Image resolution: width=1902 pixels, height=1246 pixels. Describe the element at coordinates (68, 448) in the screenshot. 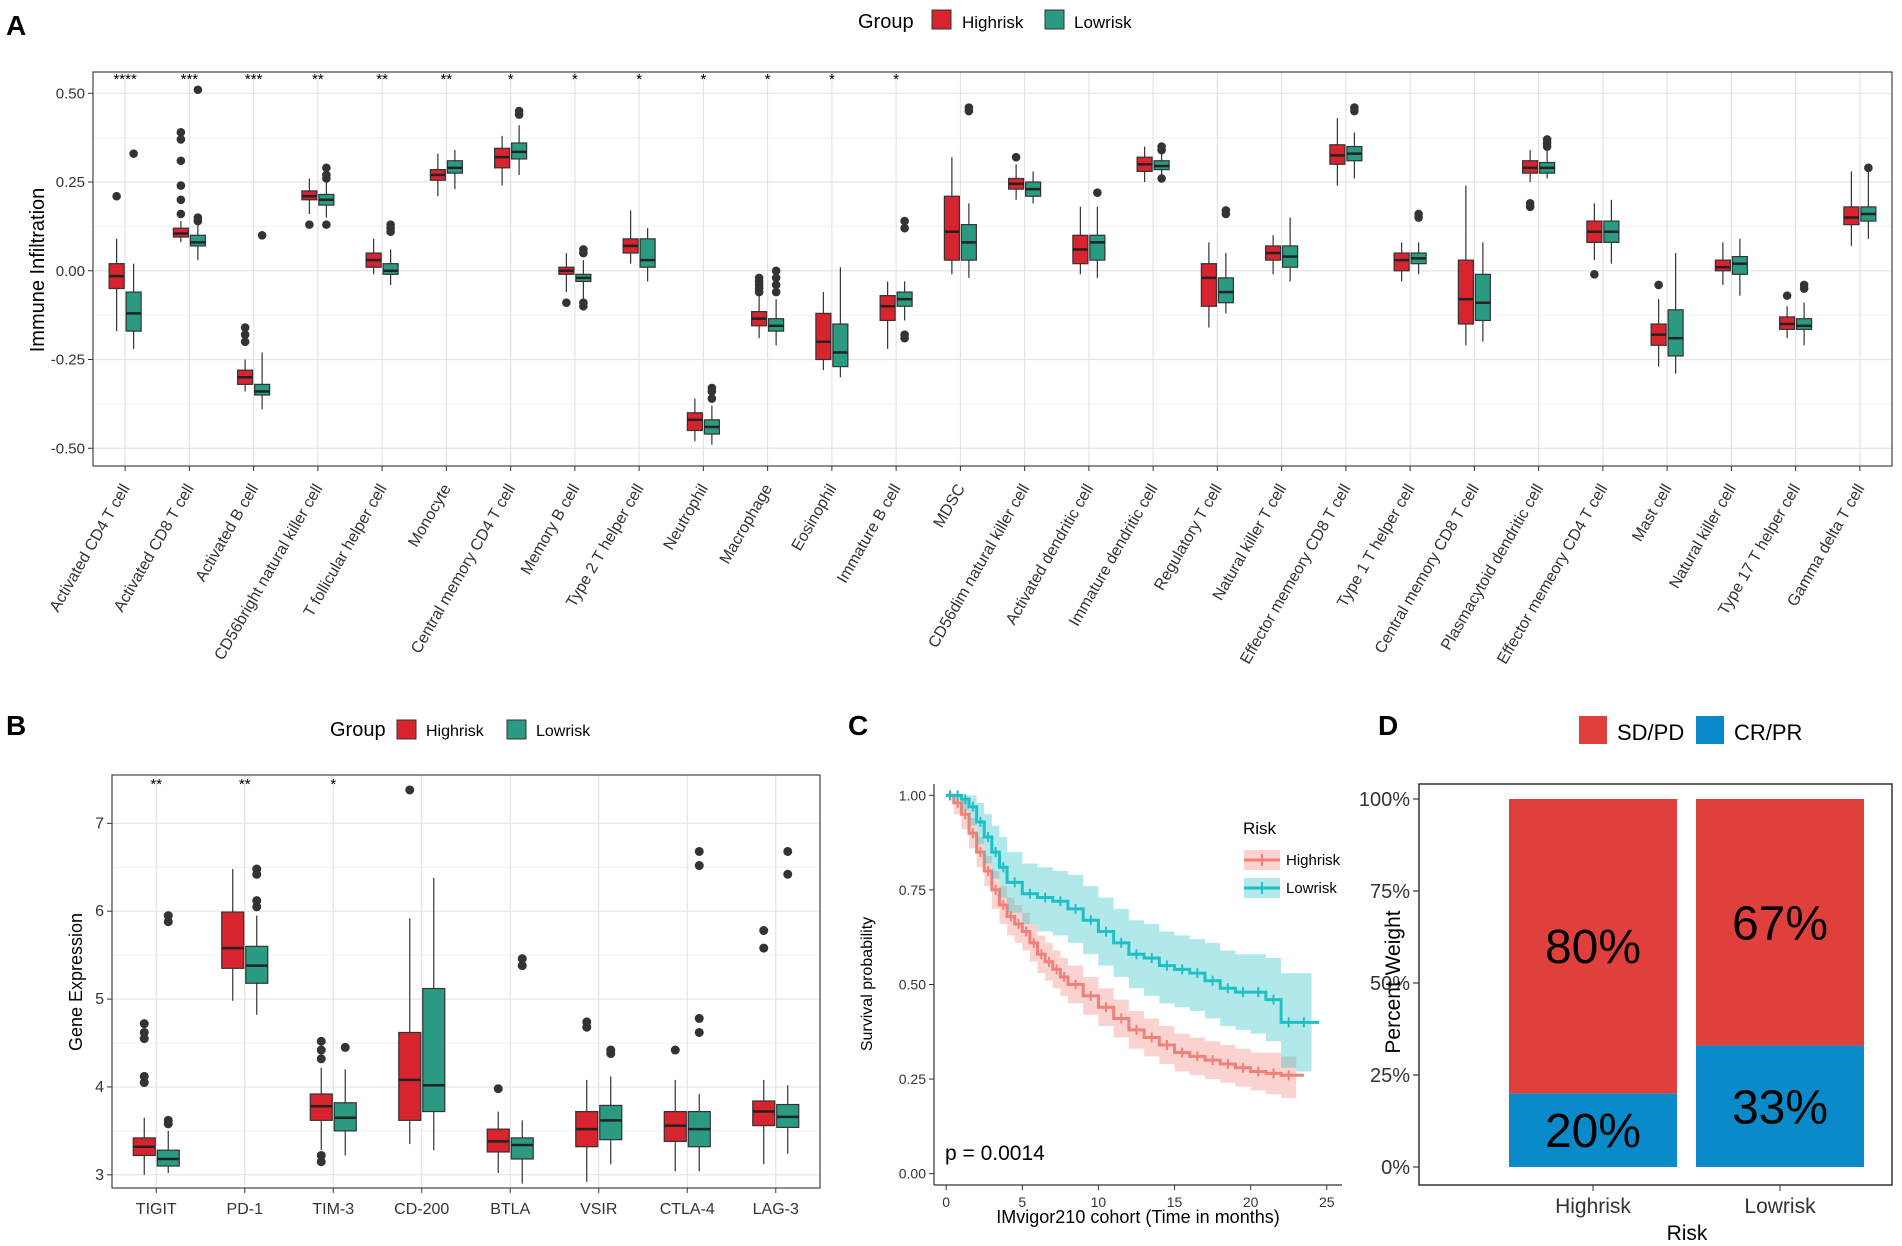

I see `y-tick-label: -0.50` at that location.